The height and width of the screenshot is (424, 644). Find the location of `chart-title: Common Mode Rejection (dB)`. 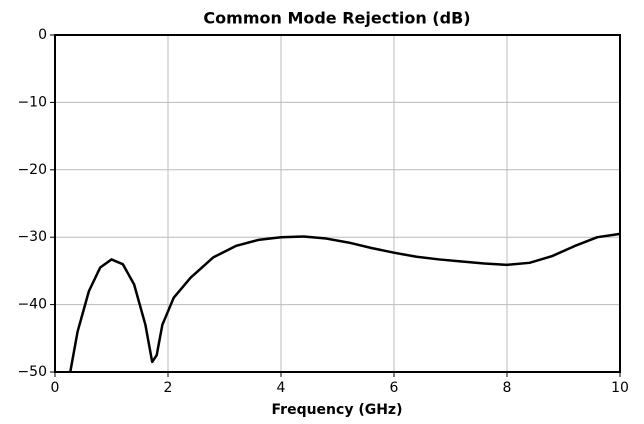

chart-title: Common Mode Rejection (dB) is located at coordinates (336, 18).